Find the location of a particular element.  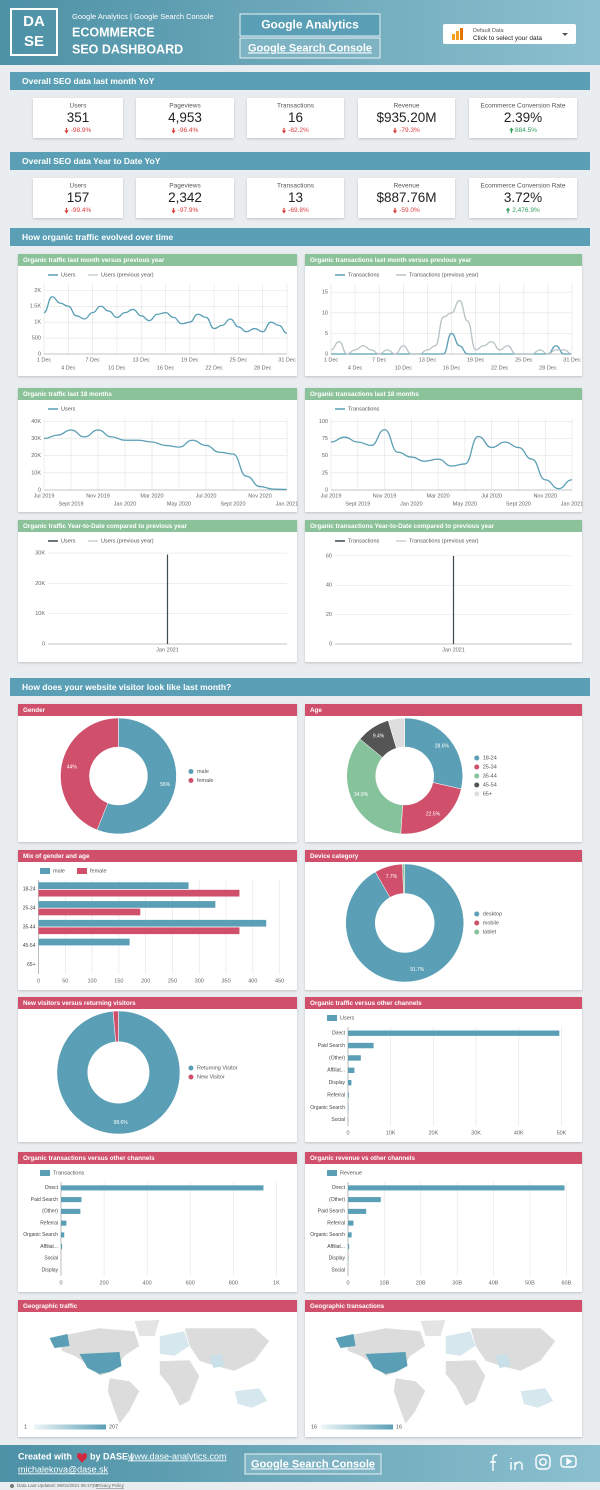

x-tick-label: 10K is located at coordinates (391, 1133).